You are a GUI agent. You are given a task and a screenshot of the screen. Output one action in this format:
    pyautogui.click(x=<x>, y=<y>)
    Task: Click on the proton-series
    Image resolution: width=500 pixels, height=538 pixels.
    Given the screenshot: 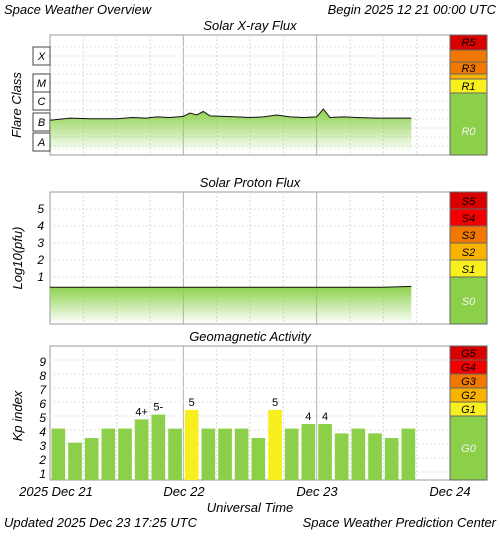 What is the action you would take?
    pyautogui.click(x=231, y=303)
    